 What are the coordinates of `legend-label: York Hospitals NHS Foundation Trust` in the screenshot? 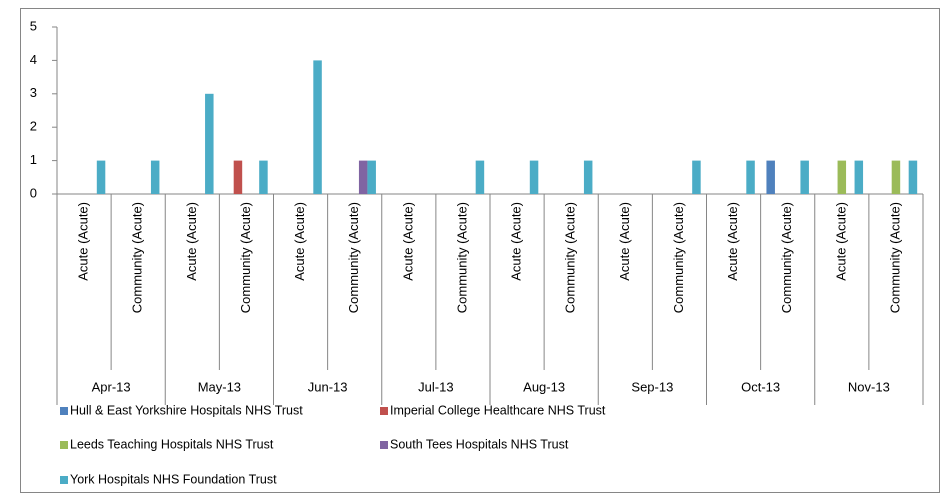 It's located at (173, 479).